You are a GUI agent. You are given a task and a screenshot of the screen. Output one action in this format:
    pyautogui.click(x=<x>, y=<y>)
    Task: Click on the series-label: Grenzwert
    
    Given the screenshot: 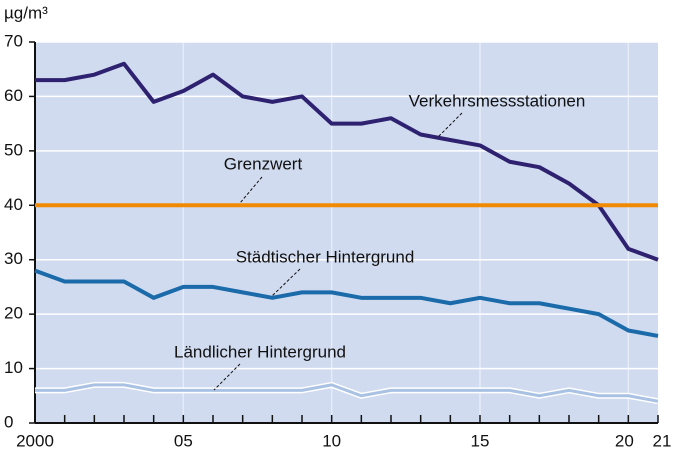 What is the action you would take?
    pyautogui.click(x=263, y=163)
    